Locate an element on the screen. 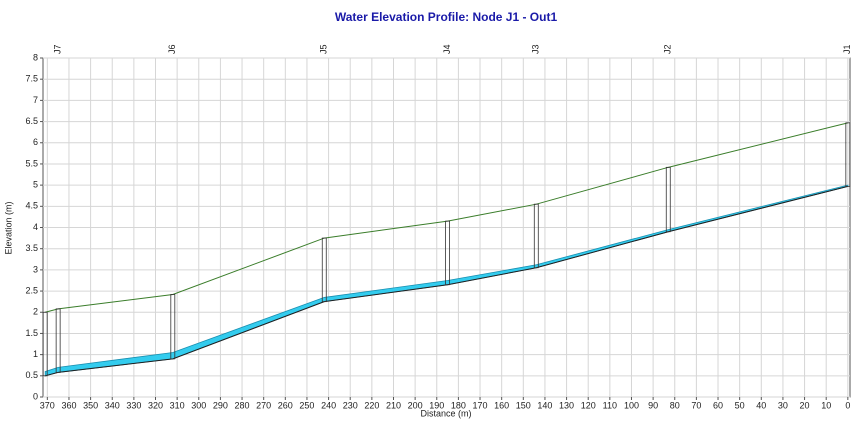  x-tick-label: 370 is located at coordinates (47, 405).